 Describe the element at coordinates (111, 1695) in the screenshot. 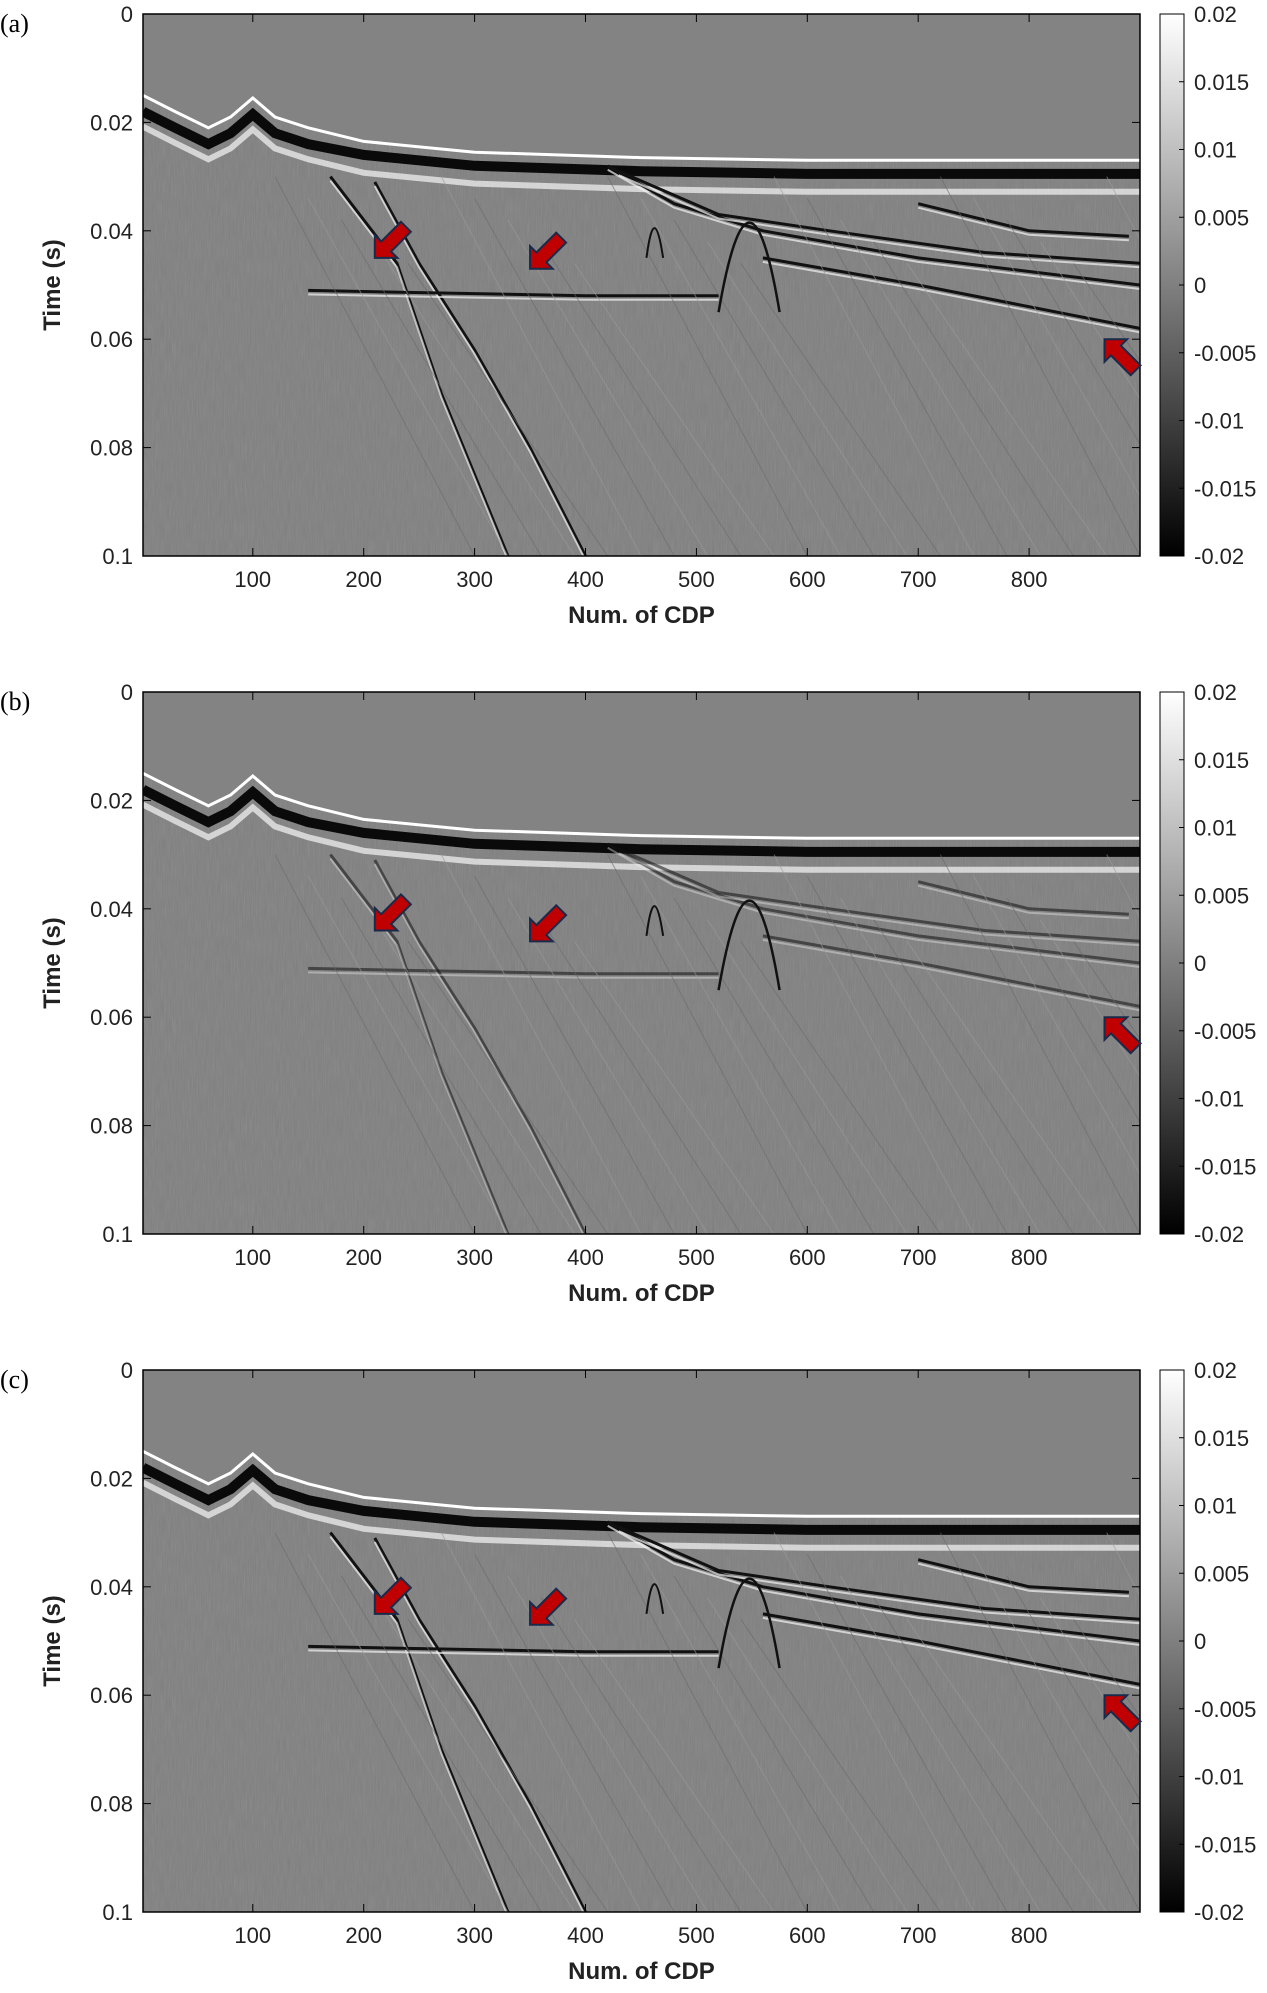

I see `y-tick-label: 0.06` at that location.